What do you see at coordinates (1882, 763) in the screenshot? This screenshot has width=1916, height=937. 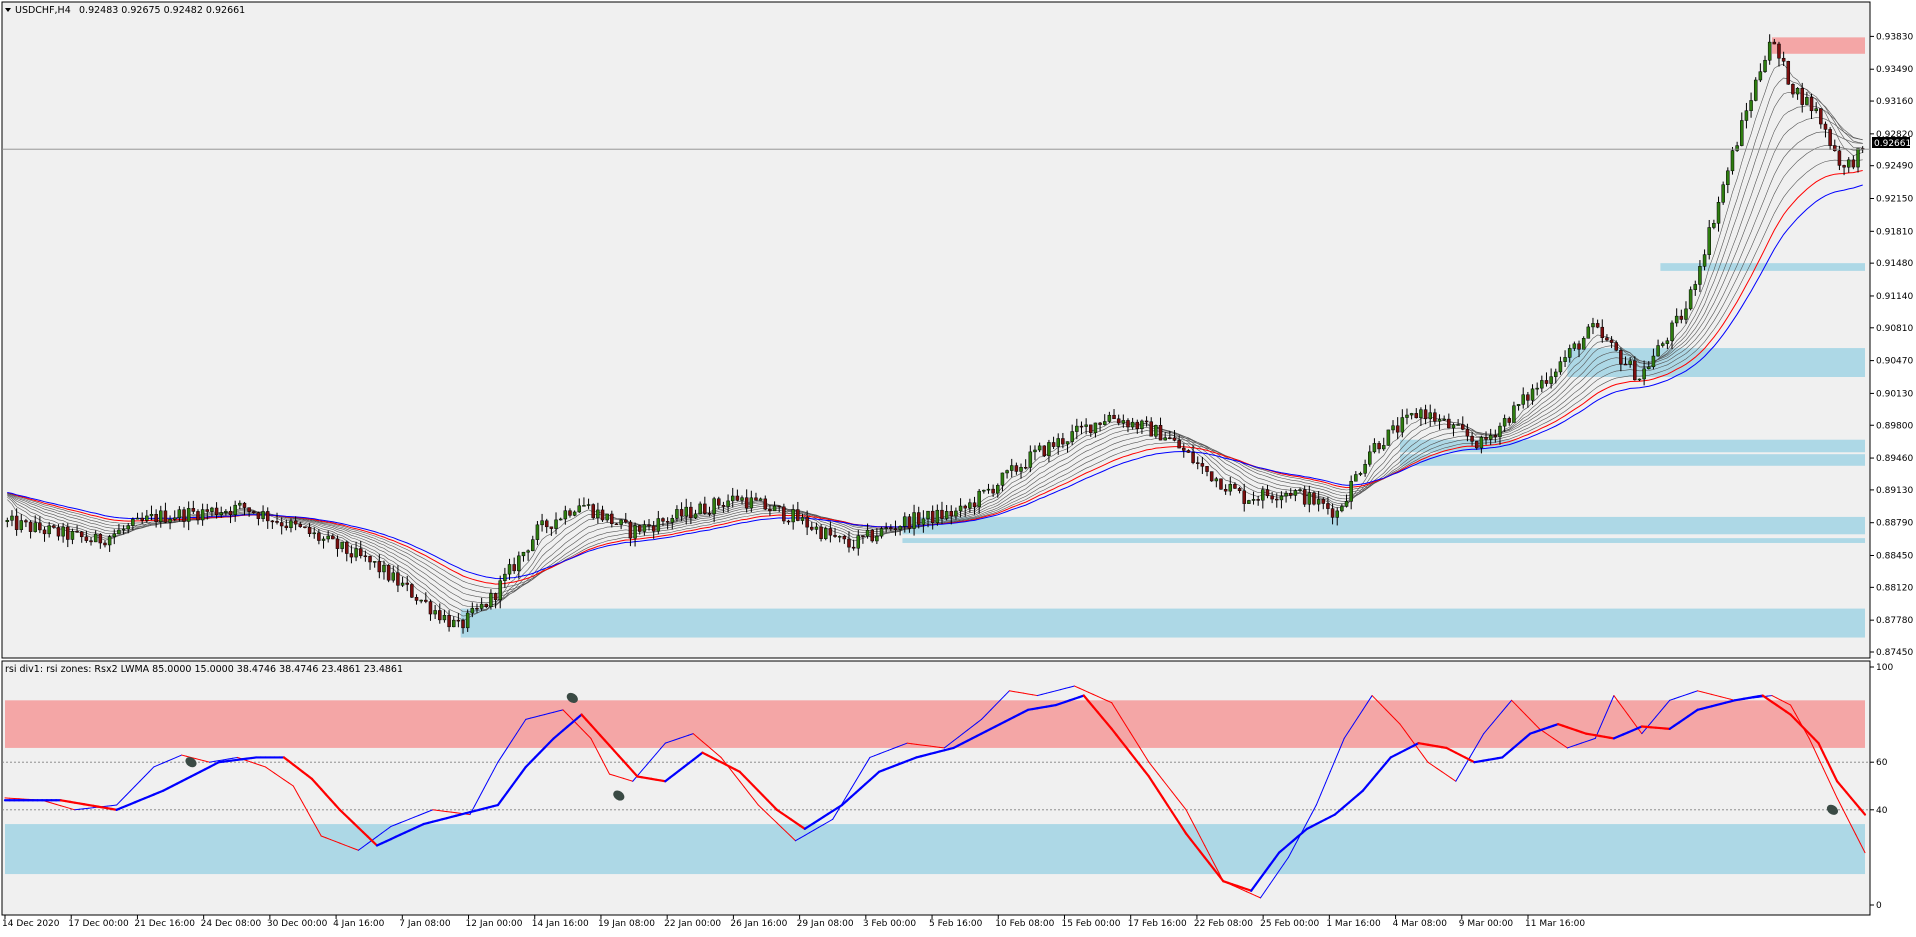 I see `rsi-tick-label: 60` at bounding box center [1882, 763].